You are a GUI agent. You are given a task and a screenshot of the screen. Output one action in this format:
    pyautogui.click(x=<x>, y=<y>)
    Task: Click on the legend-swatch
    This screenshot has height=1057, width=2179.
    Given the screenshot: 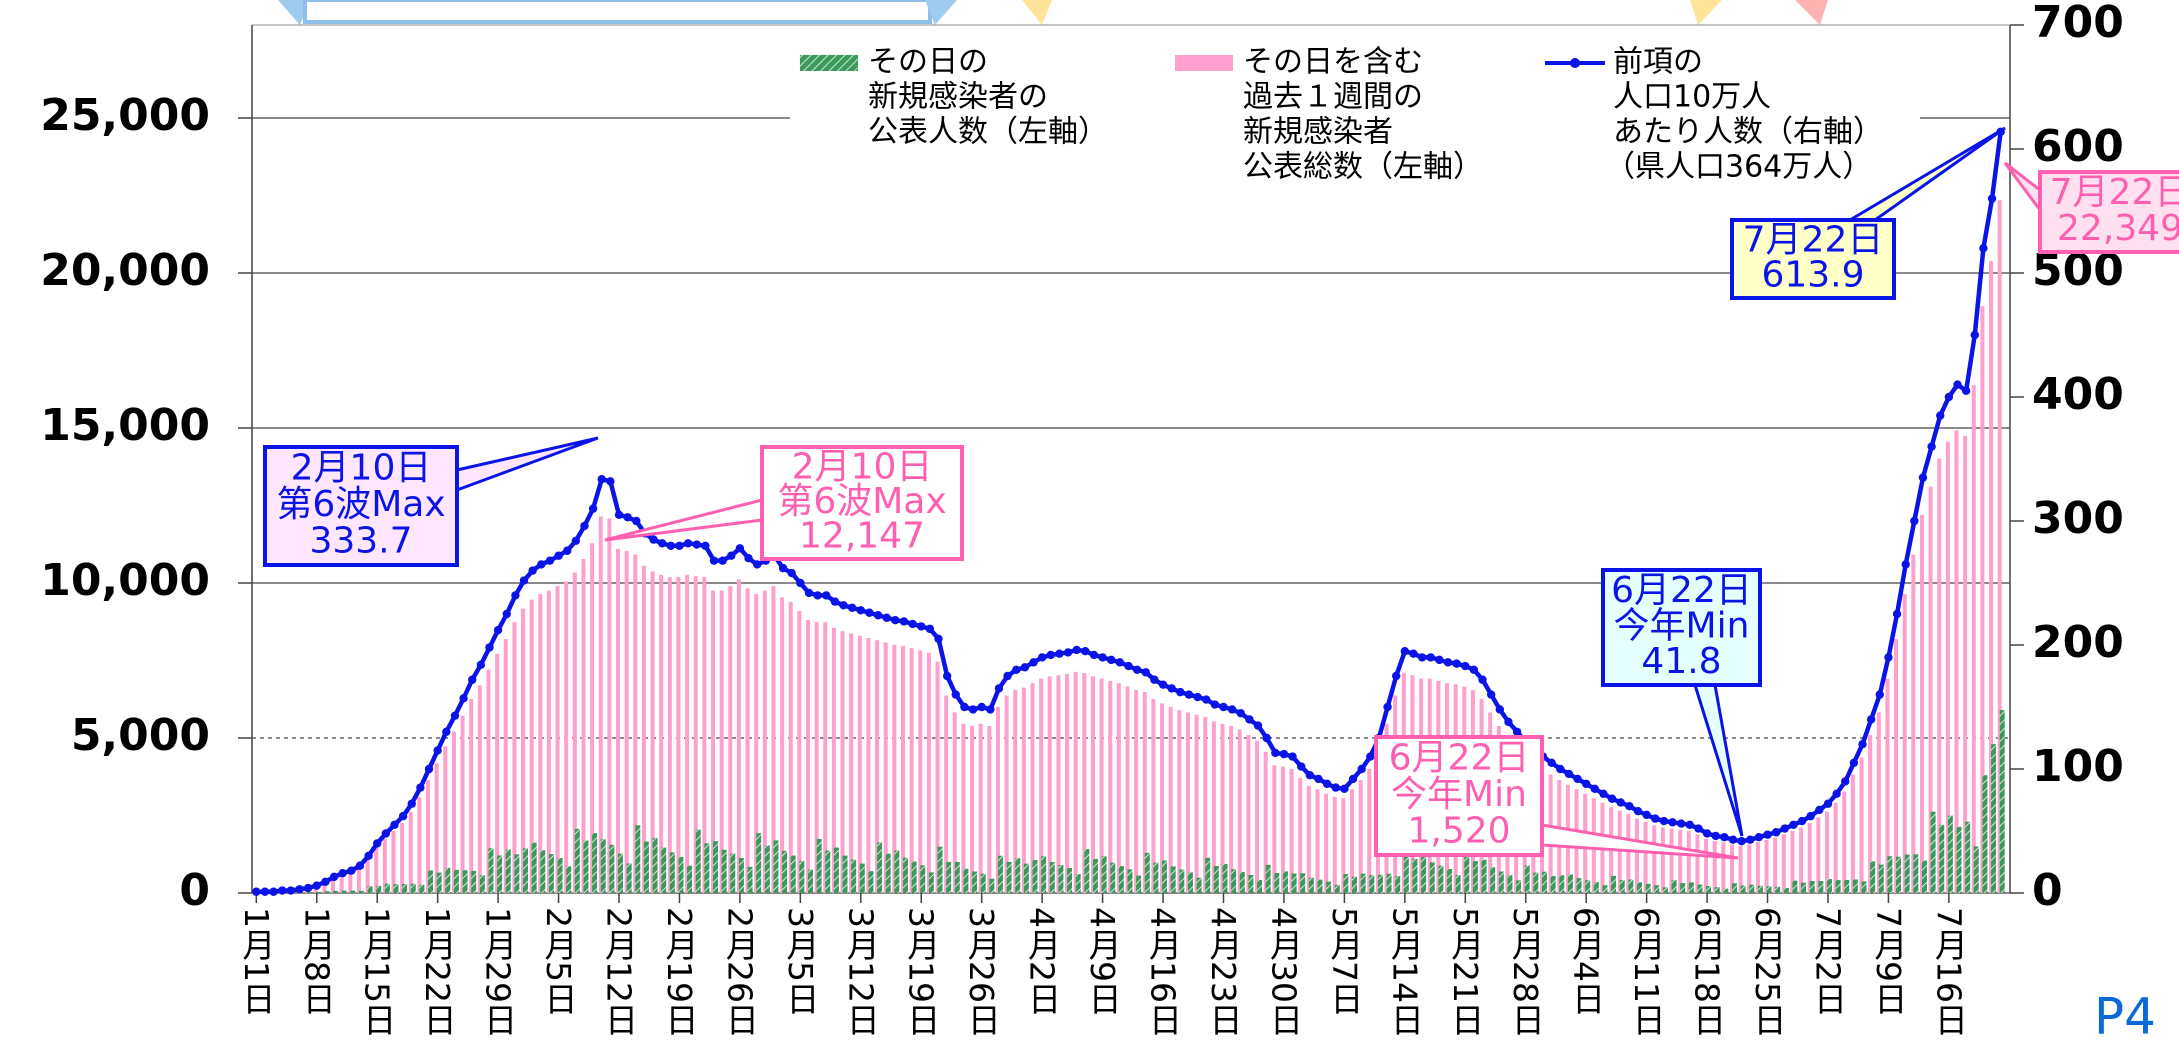 What is the action you would take?
    pyautogui.click(x=829, y=63)
    